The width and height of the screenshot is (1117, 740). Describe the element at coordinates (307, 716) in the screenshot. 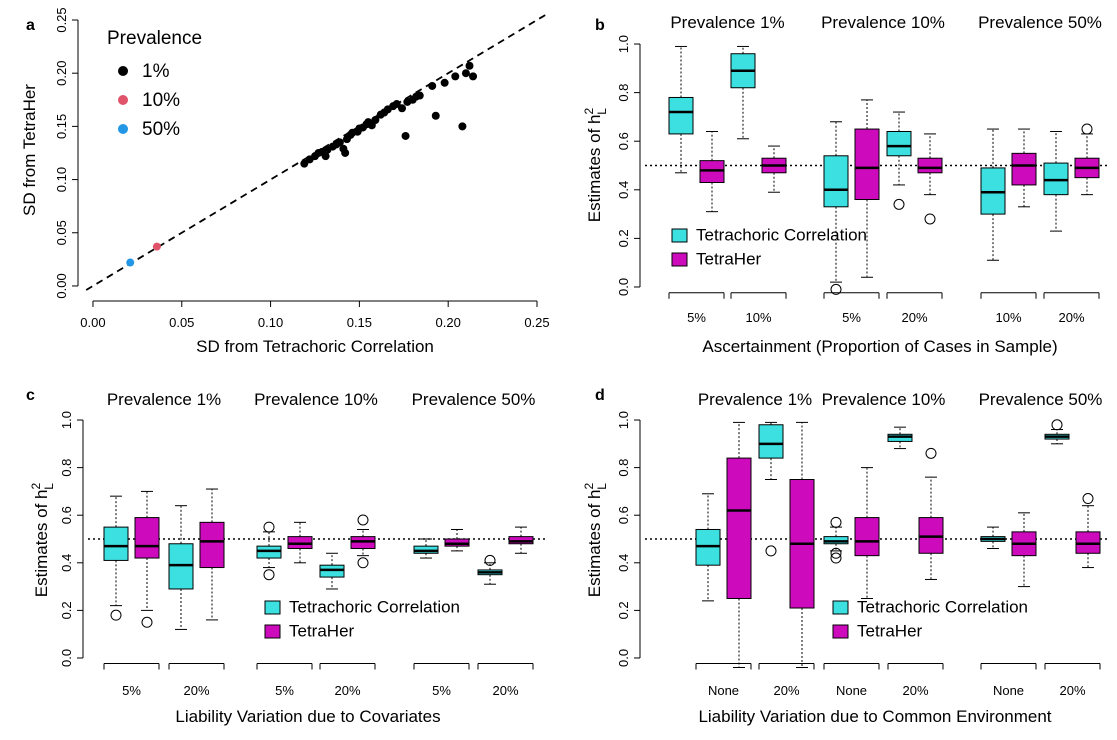

I see `xlabel: Liability Variation due to Covariates` at that location.